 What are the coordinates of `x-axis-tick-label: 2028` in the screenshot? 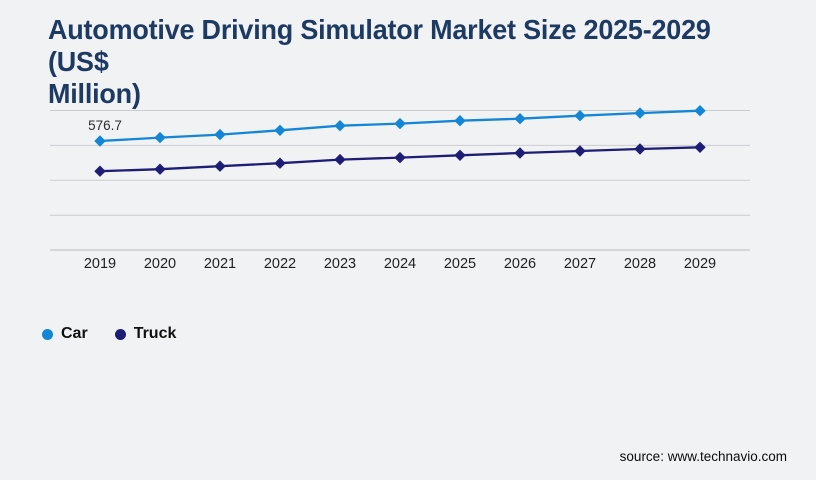 It's located at (640, 264).